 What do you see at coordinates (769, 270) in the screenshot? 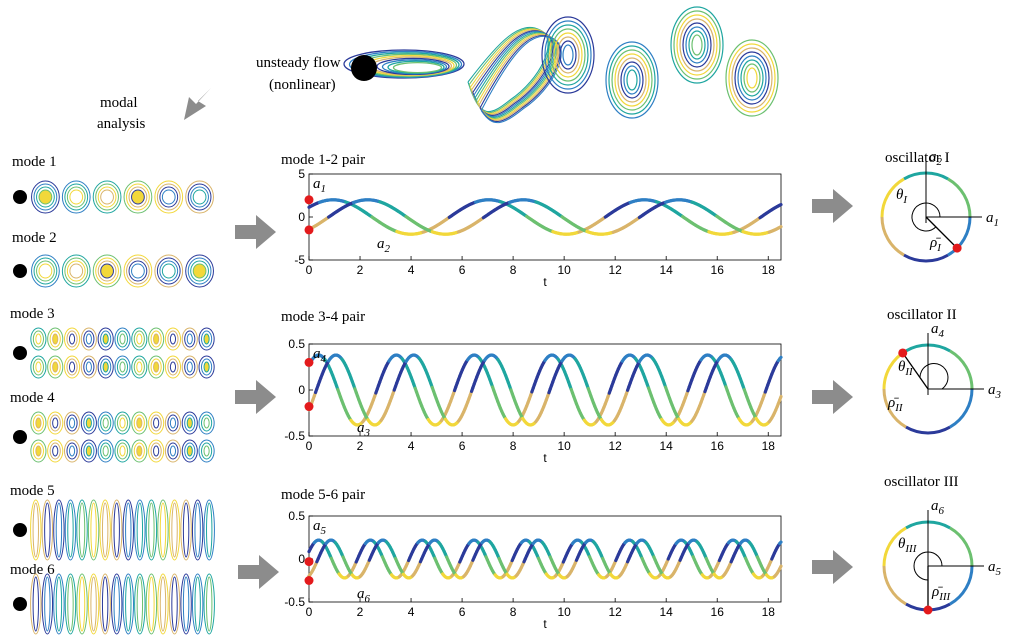
I see `x-tick-label: 18` at bounding box center [769, 270].